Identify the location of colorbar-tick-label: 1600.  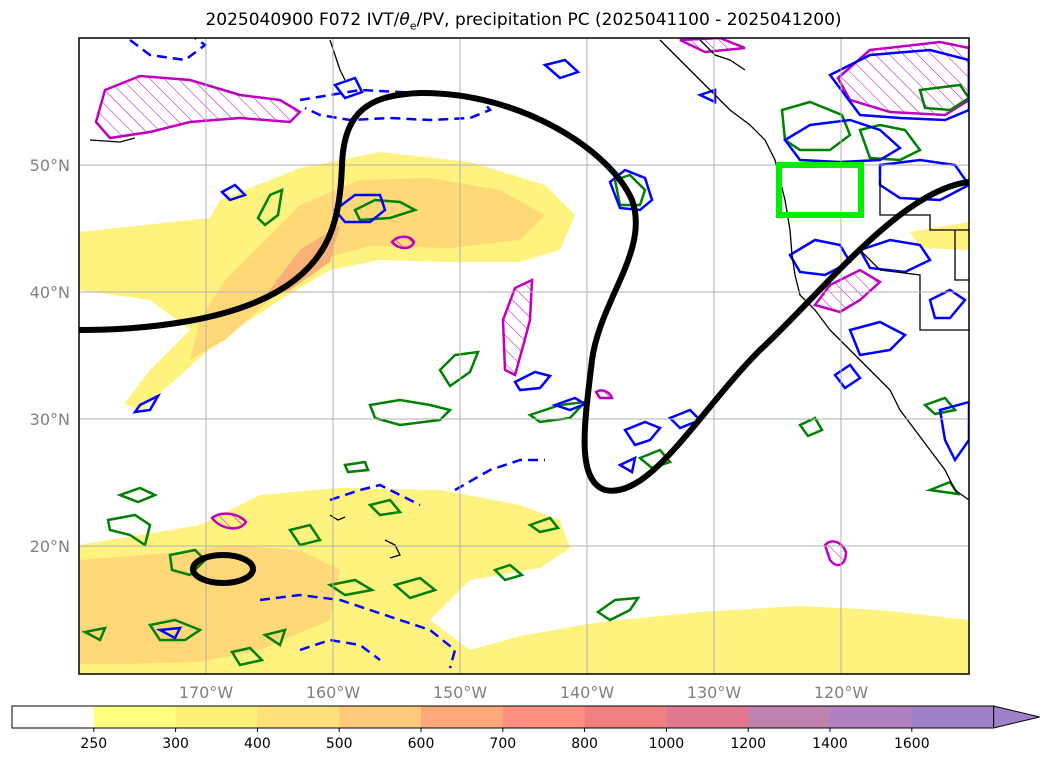
(912, 744).